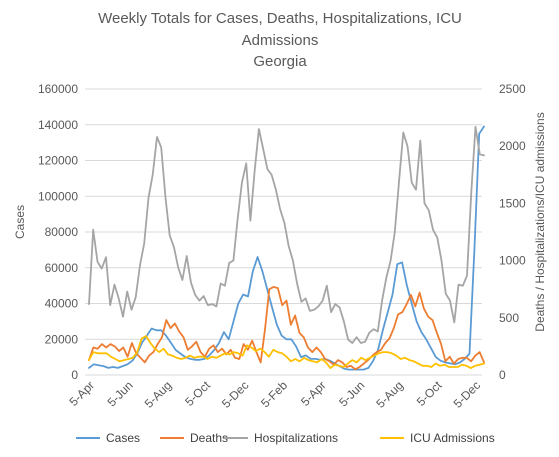 The height and width of the screenshot is (457, 559). I want to click on chart-title-line-3: Georgia, so click(280, 61).